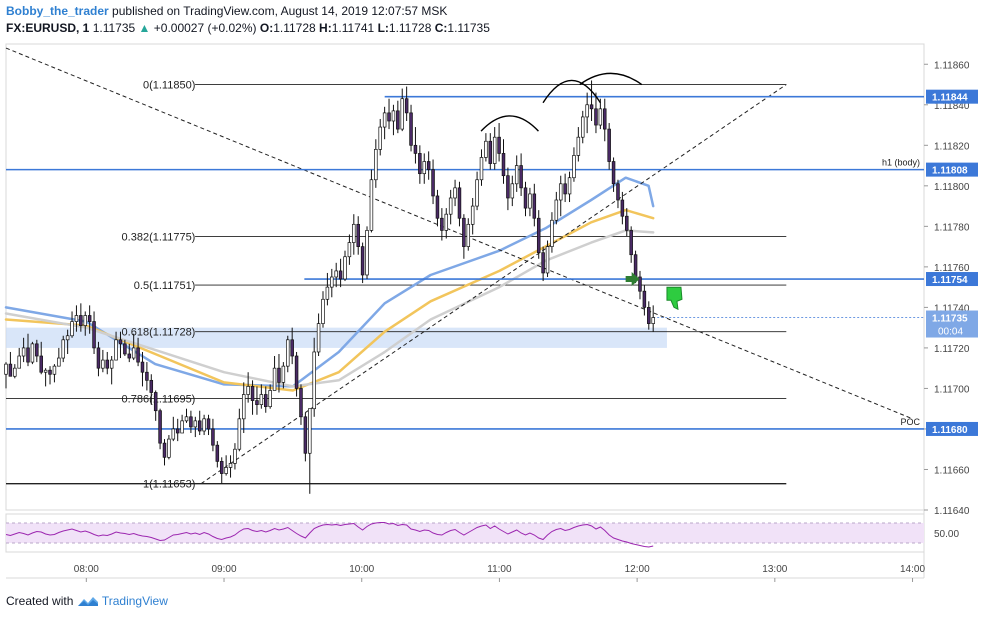 Image resolution: width=988 pixels, height=618 pixels. I want to click on ohlc-high: H:1.11741, so click(346, 28).